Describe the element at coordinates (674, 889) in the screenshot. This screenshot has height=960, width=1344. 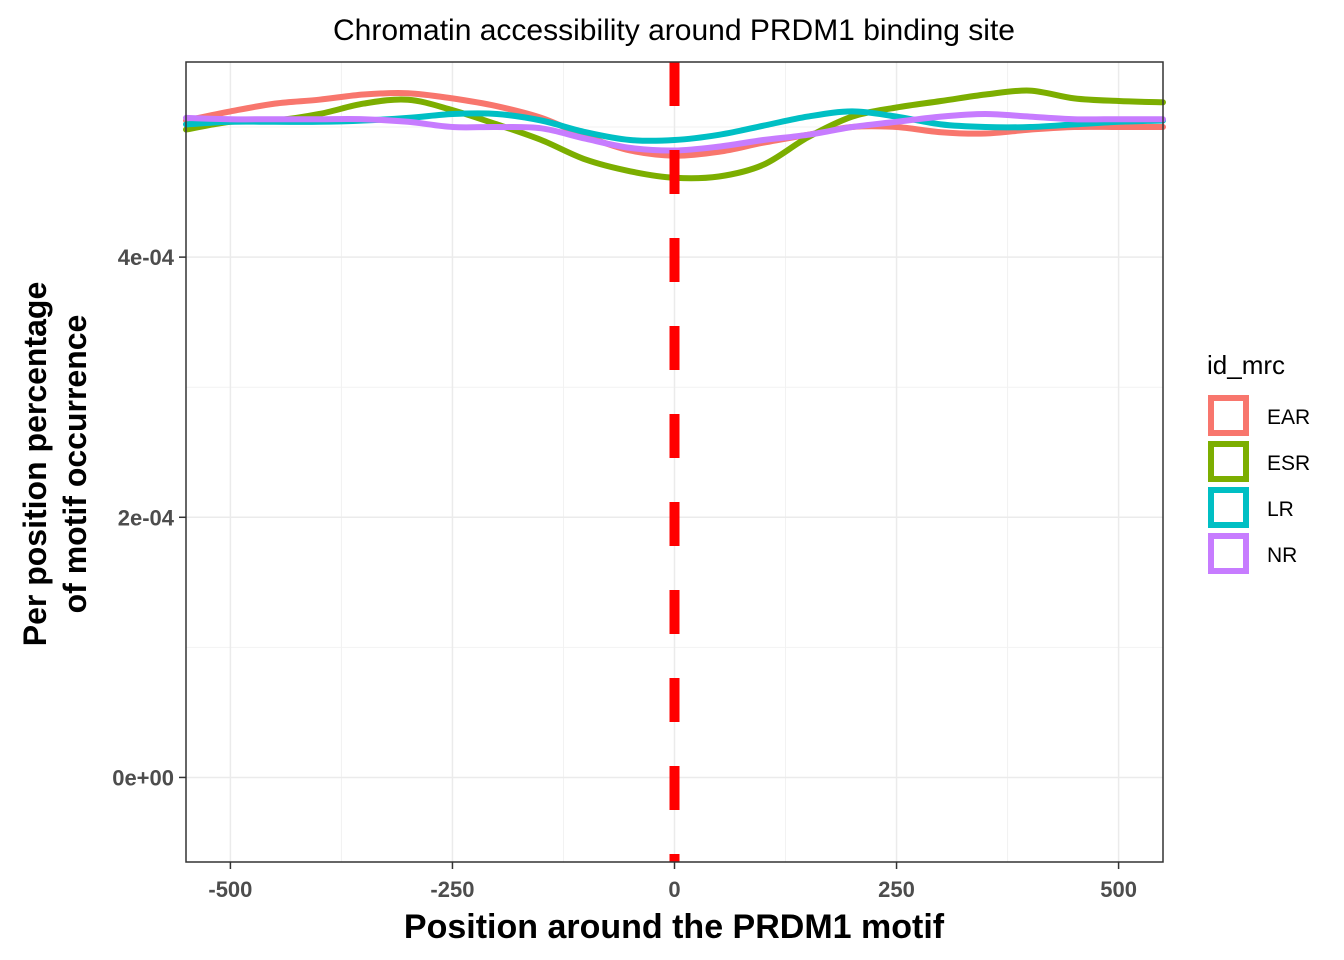
I see `x-tick-label-2: 0` at that location.